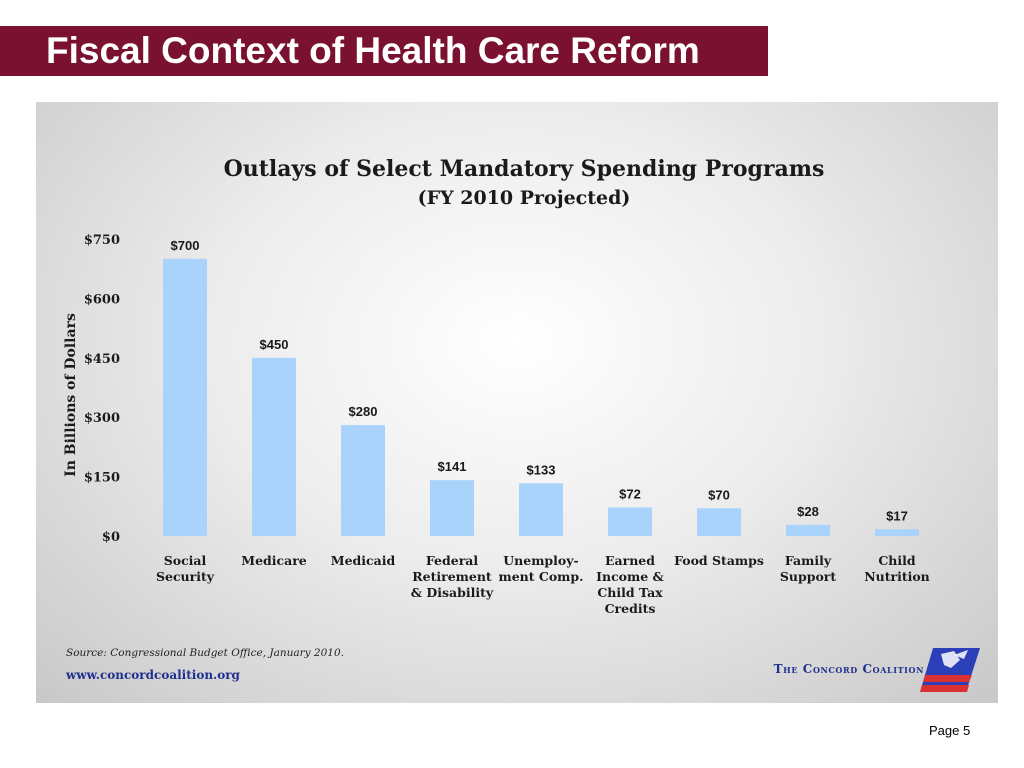 The height and width of the screenshot is (768, 1024). Describe the element at coordinates (630, 493) in the screenshot. I see `data-label: $72` at that location.